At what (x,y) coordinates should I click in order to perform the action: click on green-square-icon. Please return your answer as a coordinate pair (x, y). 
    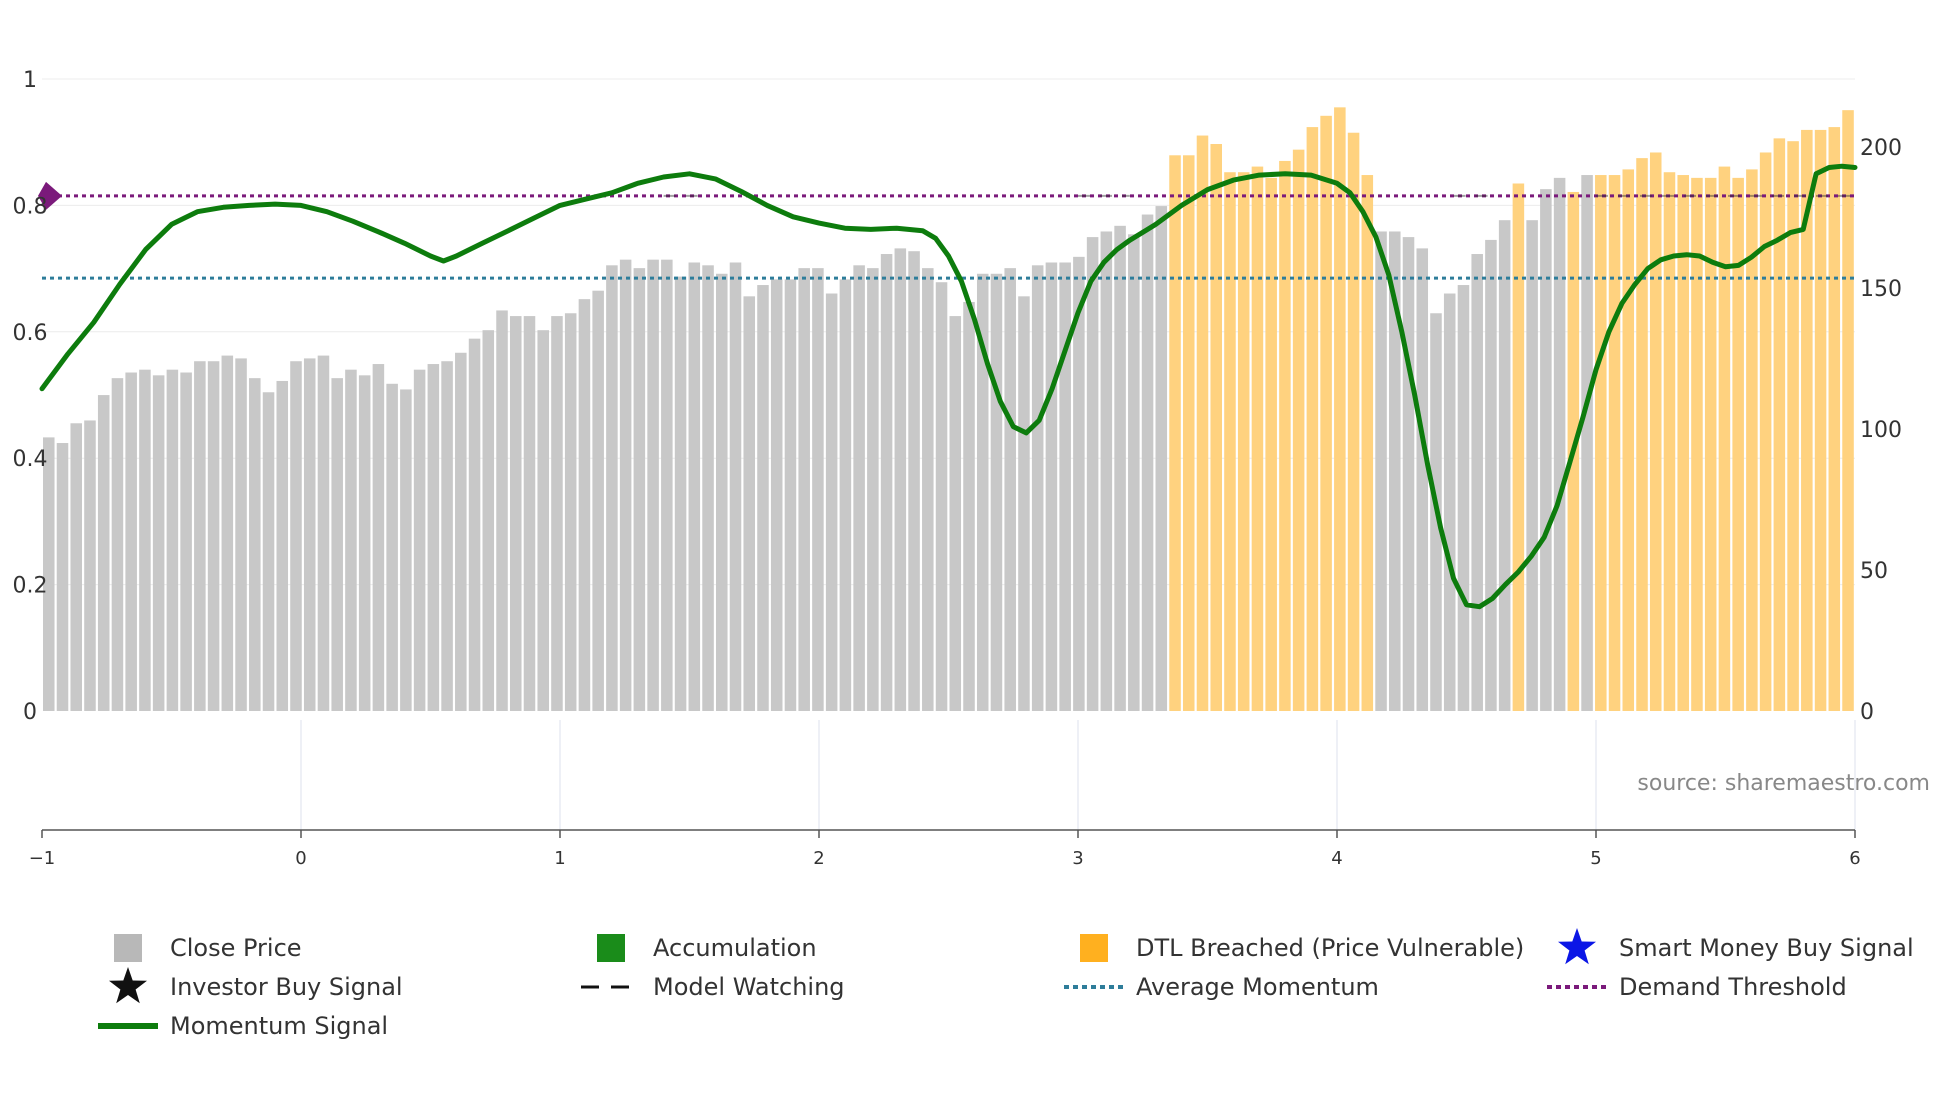
    Looking at the image, I should click on (611, 948).